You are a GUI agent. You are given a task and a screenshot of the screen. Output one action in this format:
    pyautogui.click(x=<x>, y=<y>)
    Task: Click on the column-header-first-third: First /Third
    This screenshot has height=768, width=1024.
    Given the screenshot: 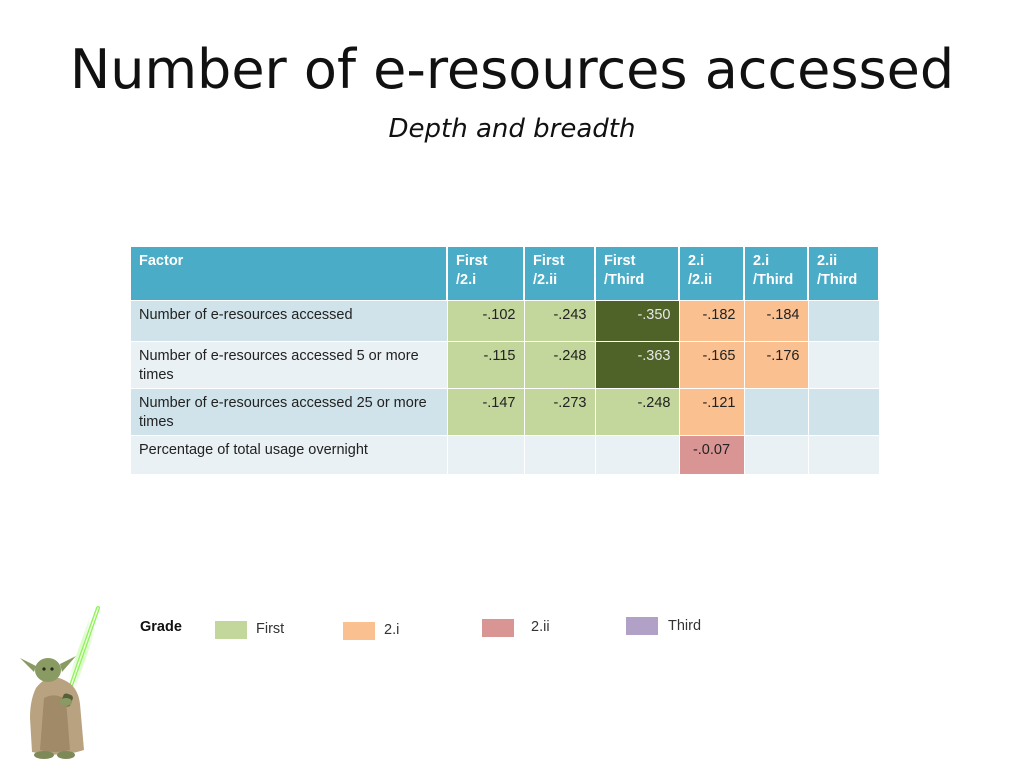 What is the action you would take?
    pyautogui.click(x=637, y=273)
    